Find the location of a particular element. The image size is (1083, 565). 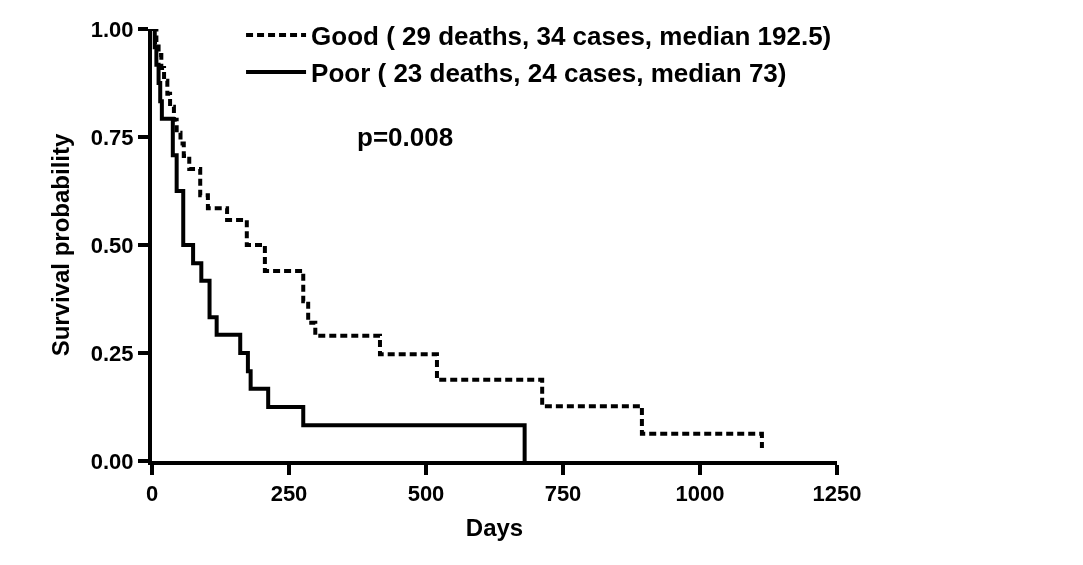

x-tick-label: 750 is located at coordinates (563, 494).